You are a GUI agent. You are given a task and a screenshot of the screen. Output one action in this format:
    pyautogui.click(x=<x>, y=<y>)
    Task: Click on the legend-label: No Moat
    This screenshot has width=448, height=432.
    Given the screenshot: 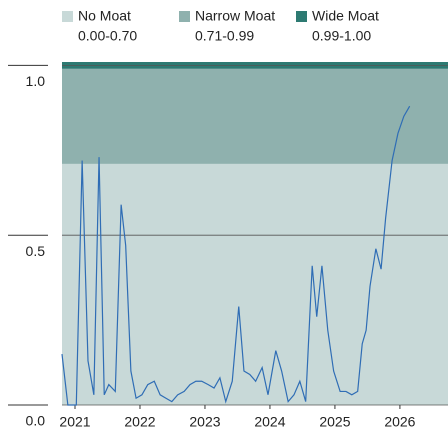 What is the action you would take?
    pyautogui.click(x=104, y=16)
    